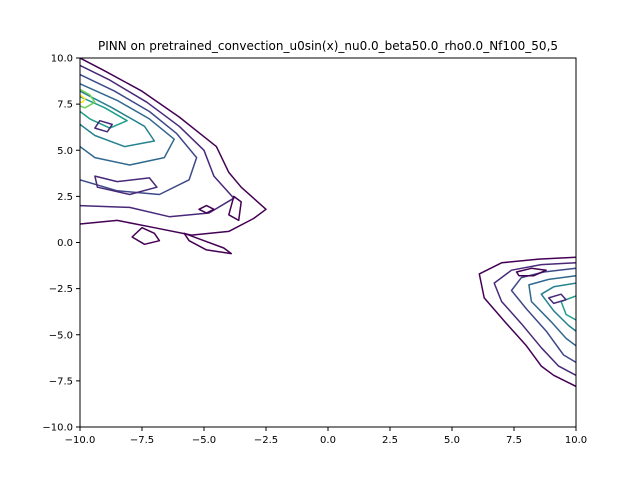 The width and height of the screenshot is (640, 480). I want to click on y-axis: −10.0 −7.5 −5.0 −2.5 0.0 2.5 5.0 7.5 10.0, so click(61, 244).